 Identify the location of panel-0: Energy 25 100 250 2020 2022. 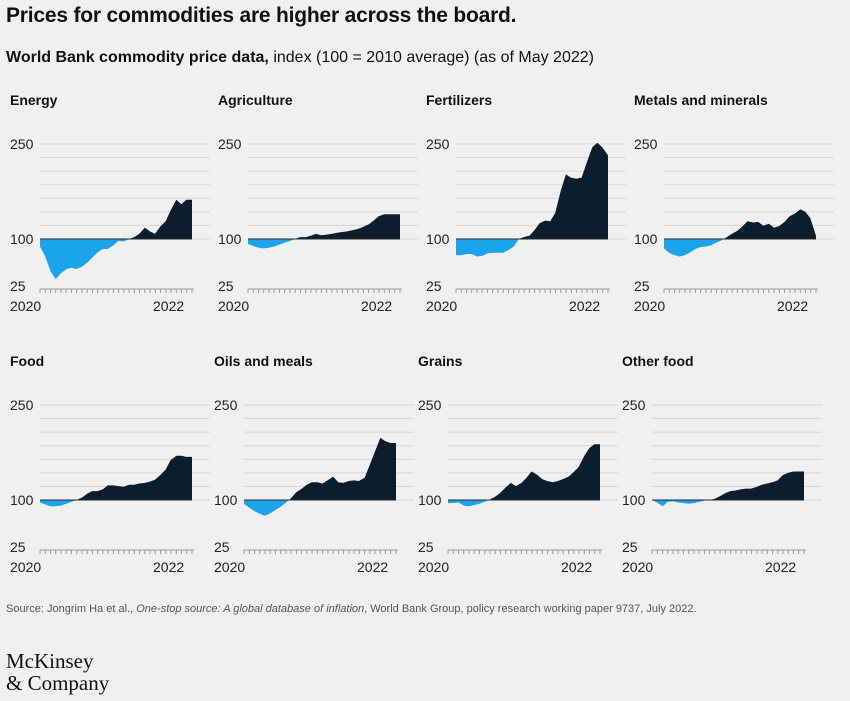
(110, 212).